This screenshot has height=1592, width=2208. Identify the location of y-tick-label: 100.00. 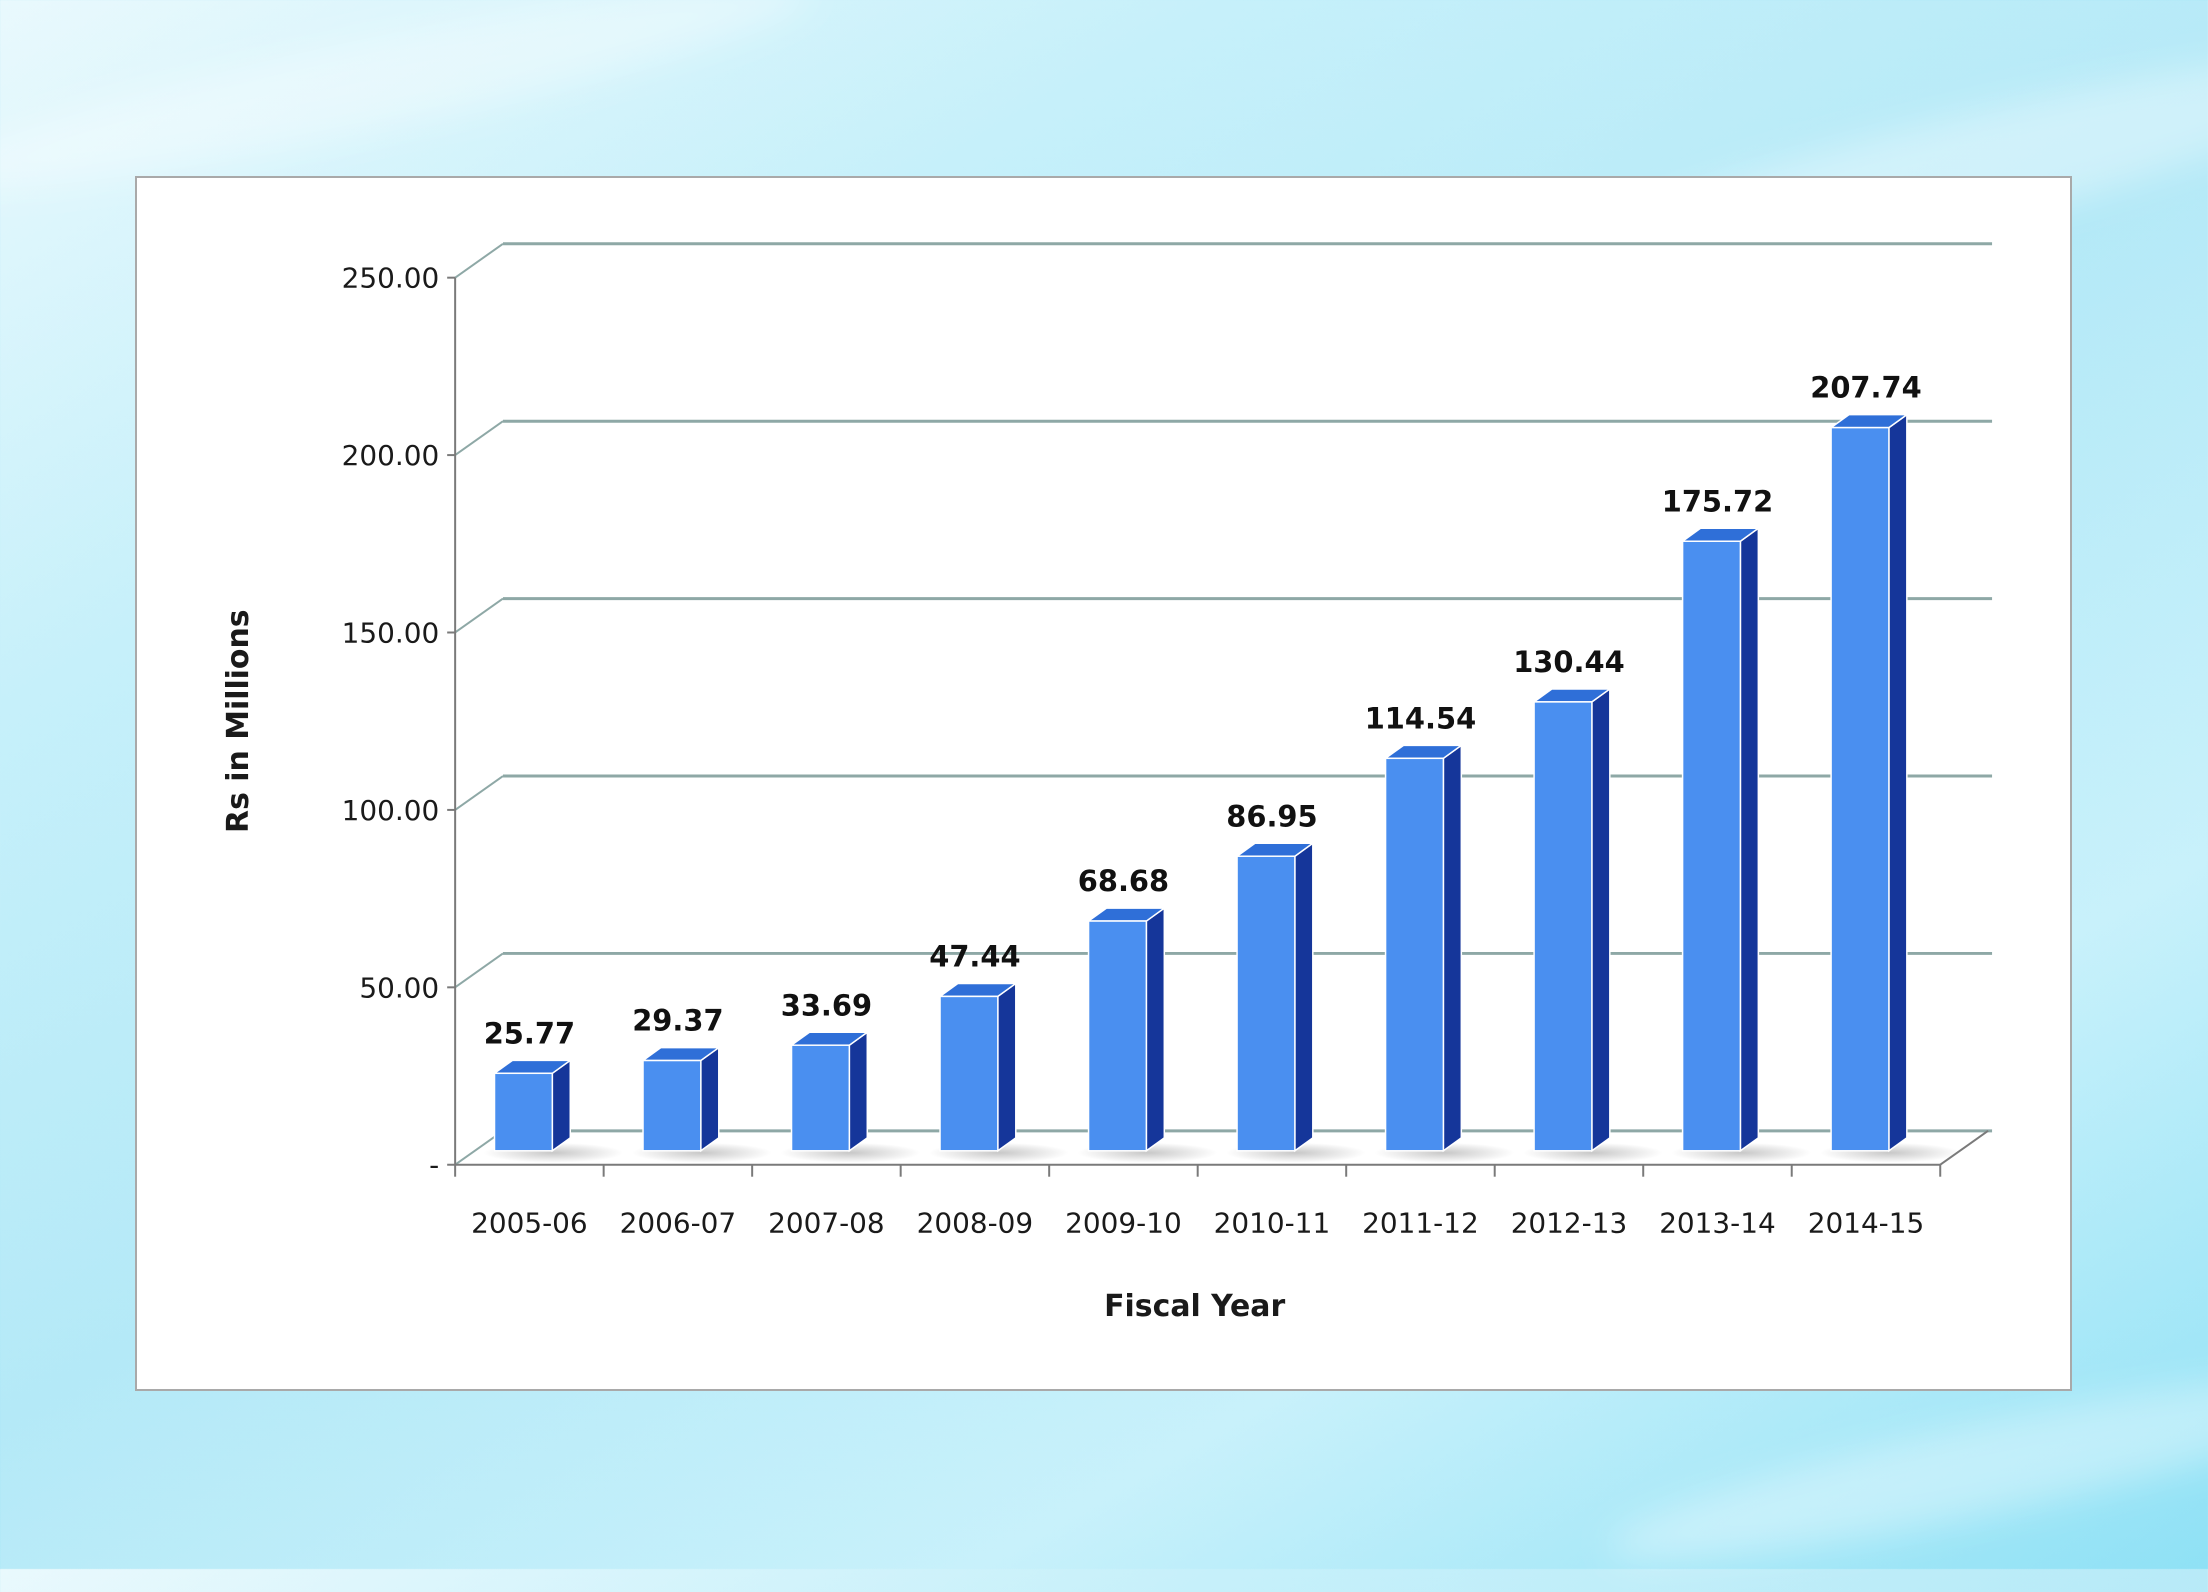
(391, 810).